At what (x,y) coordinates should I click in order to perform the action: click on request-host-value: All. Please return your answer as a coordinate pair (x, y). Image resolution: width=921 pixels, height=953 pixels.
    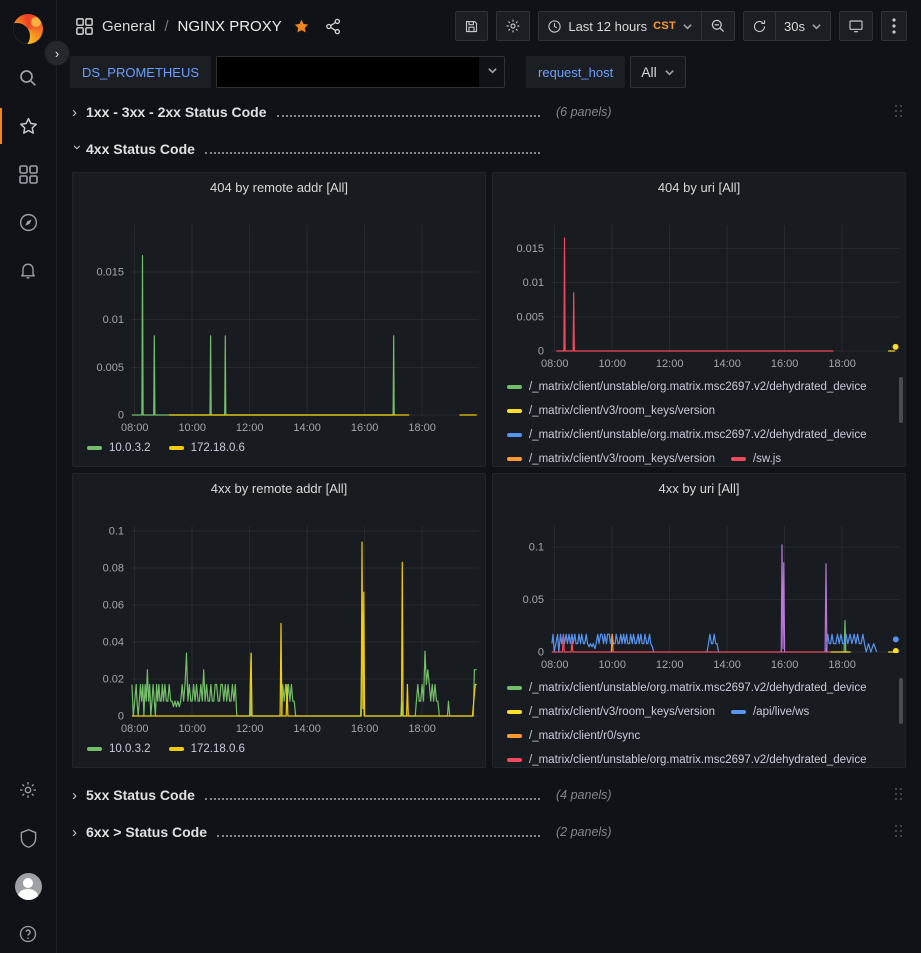
    Looking at the image, I should click on (649, 72).